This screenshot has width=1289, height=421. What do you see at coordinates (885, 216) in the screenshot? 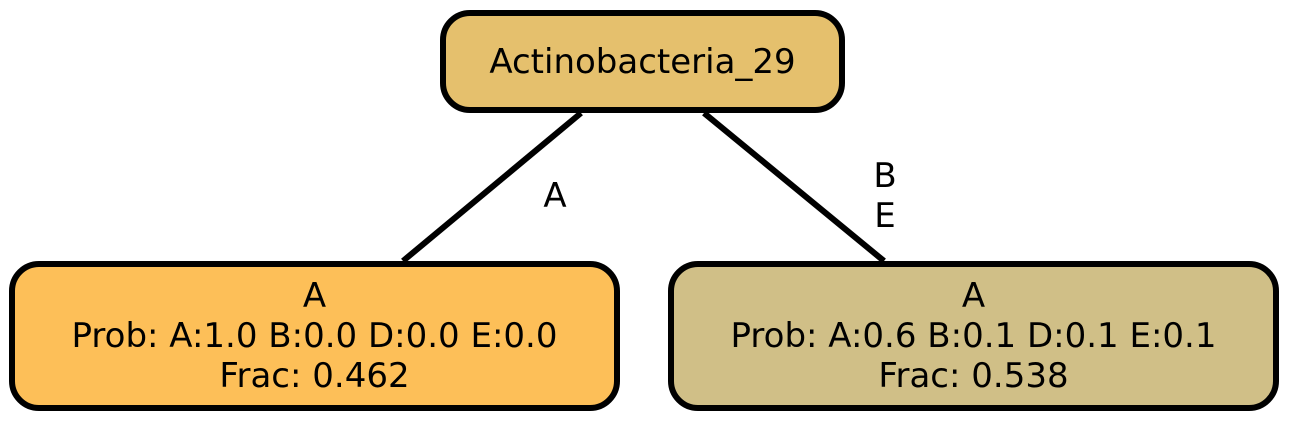
I see `edge-label-right-line-2: E` at bounding box center [885, 216].